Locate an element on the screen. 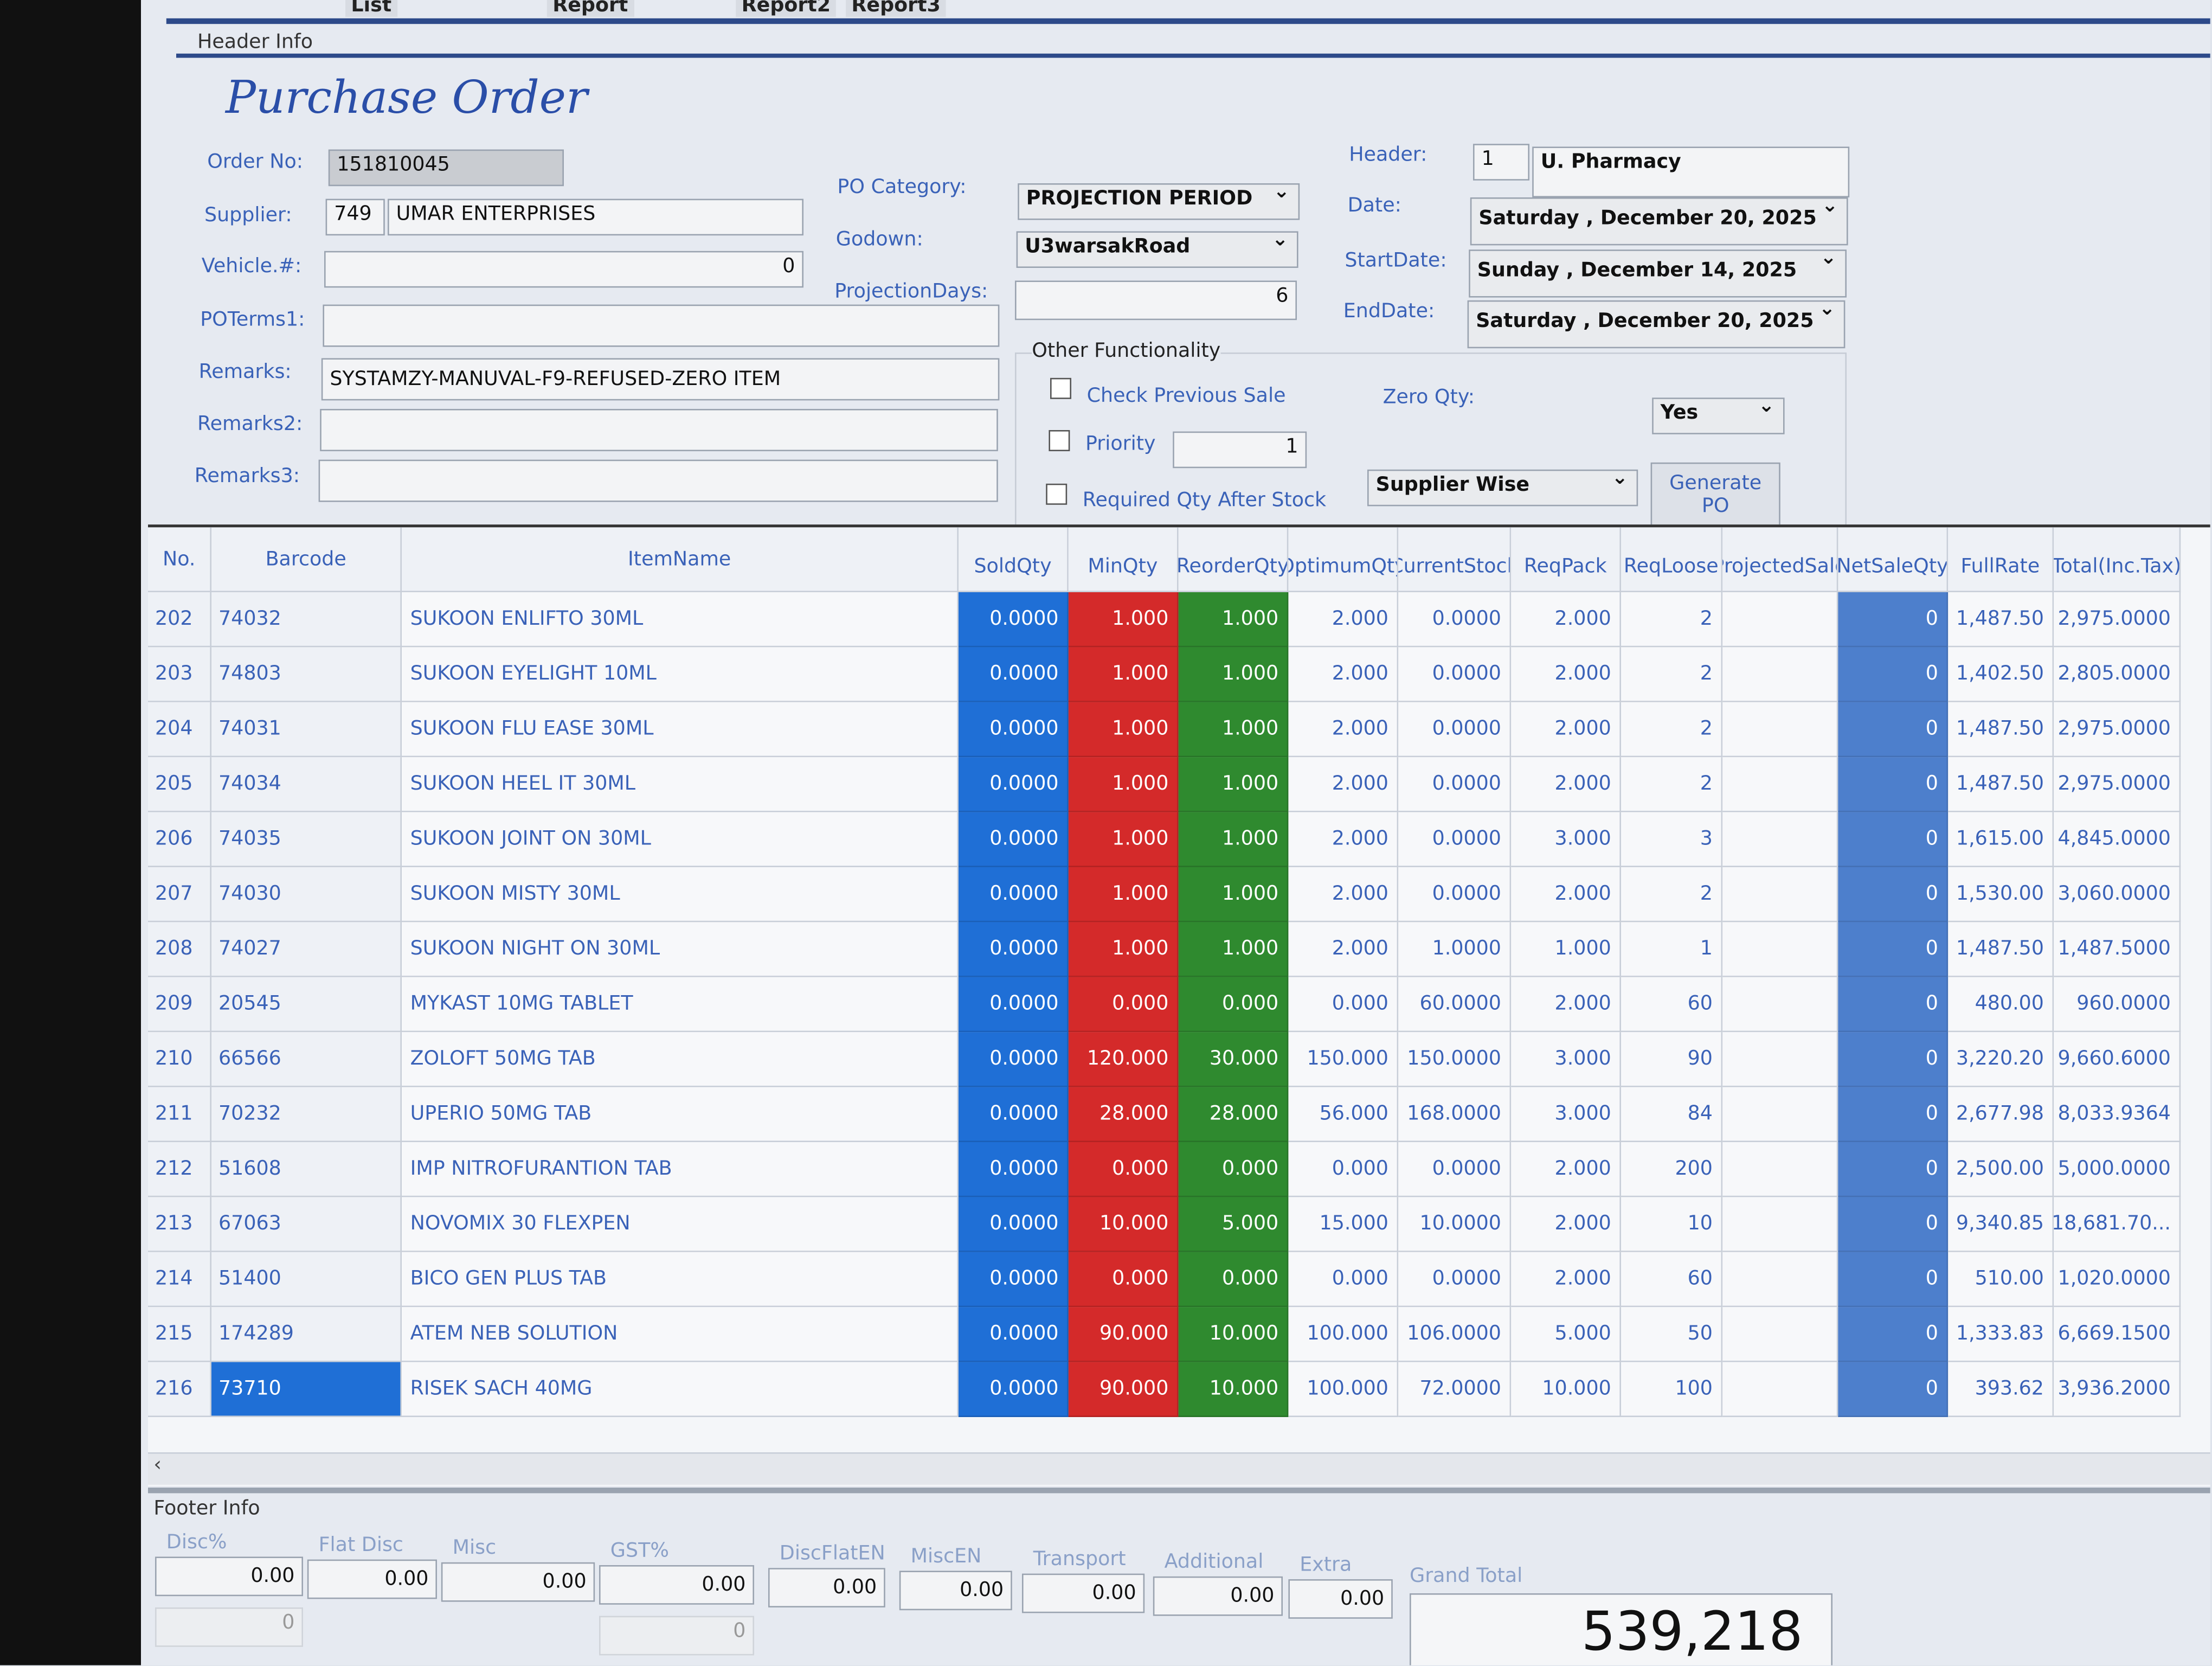 The image size is (2212, 1666). table-cell: 60 is located at coordinates (1672, 1280).